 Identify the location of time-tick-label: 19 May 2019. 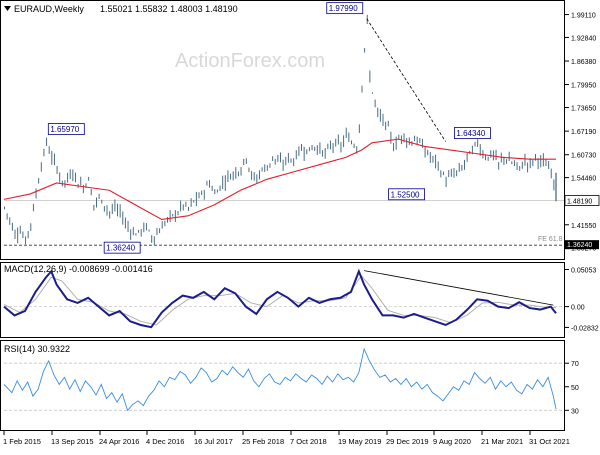
(359, 441).